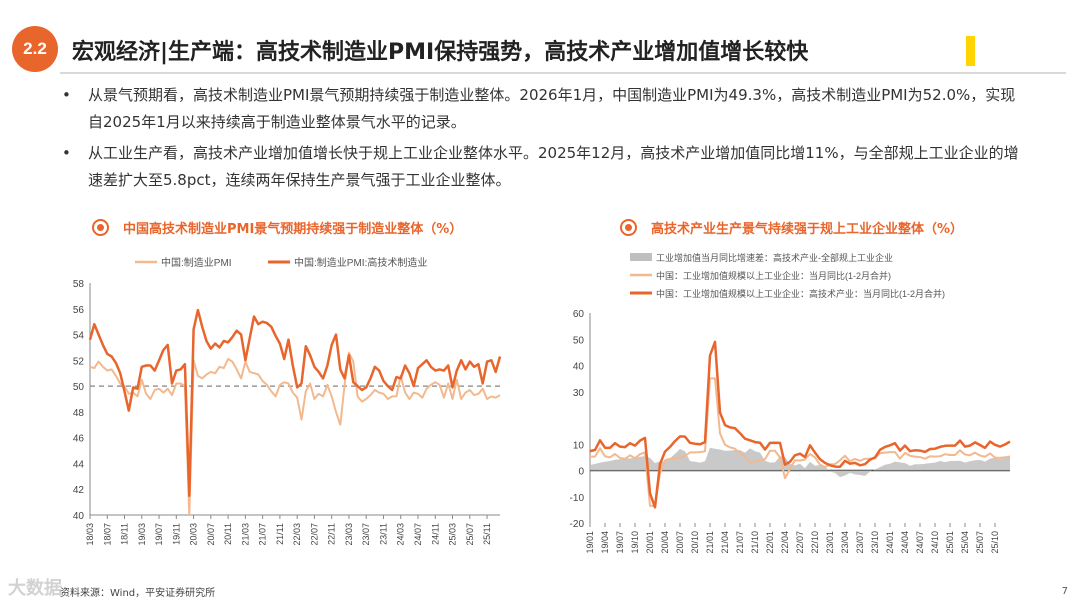  Describe the element at coordinates (577, 498) in the screenshot. I see `y-tick-label: -10` at that location.